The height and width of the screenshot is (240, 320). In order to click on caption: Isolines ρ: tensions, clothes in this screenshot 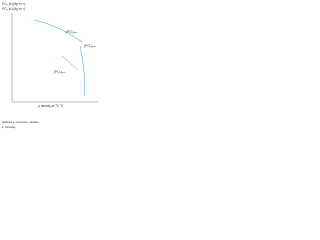, I will do `click(20, 122)`.